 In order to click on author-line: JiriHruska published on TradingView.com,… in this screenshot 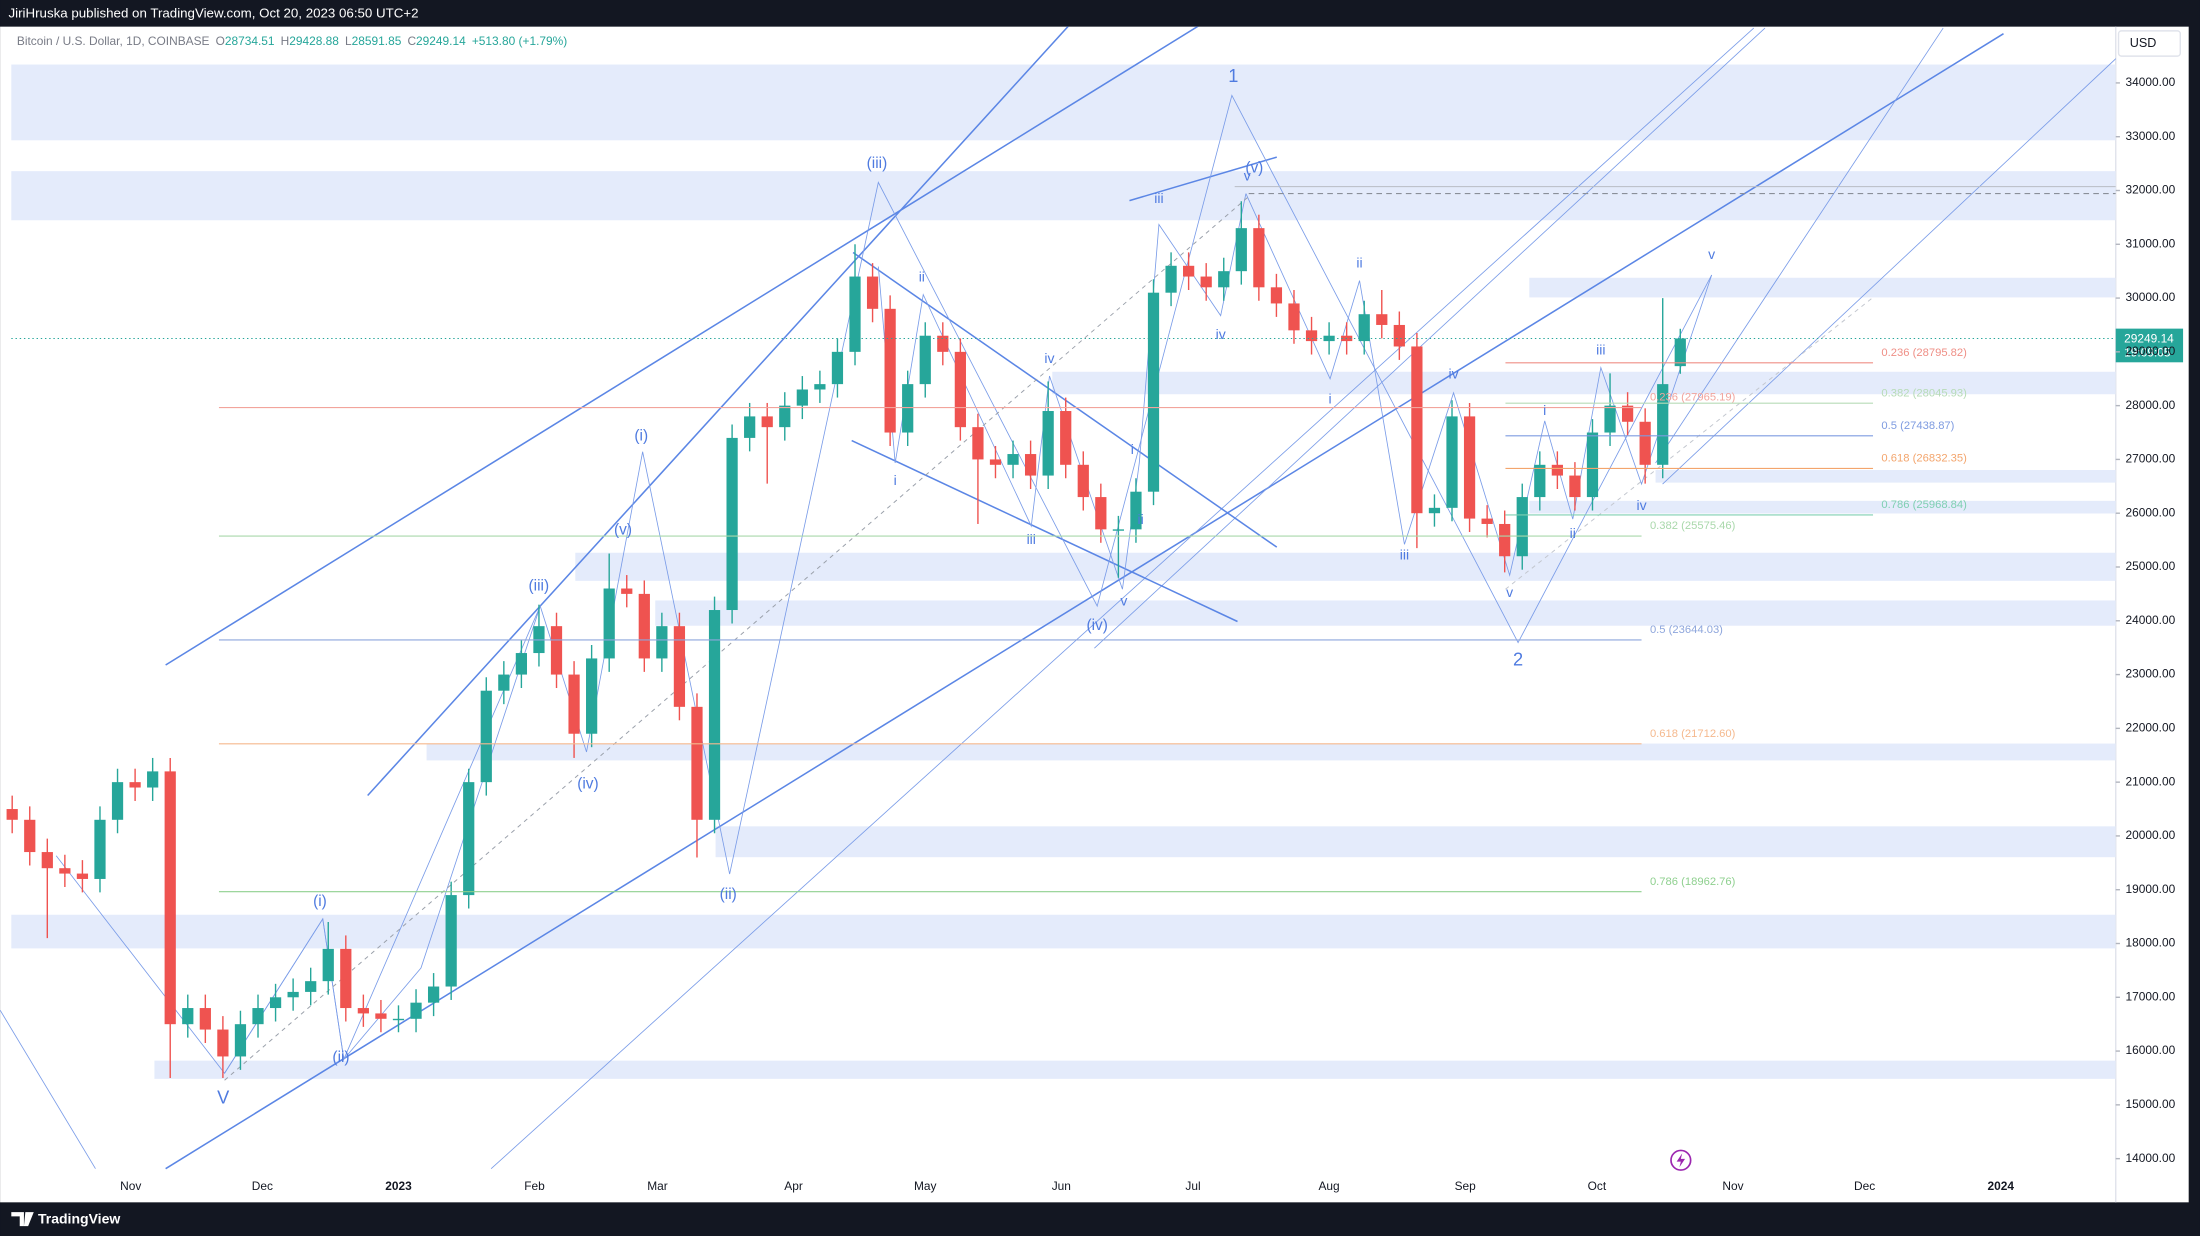, I will do `click(214, 13)`.